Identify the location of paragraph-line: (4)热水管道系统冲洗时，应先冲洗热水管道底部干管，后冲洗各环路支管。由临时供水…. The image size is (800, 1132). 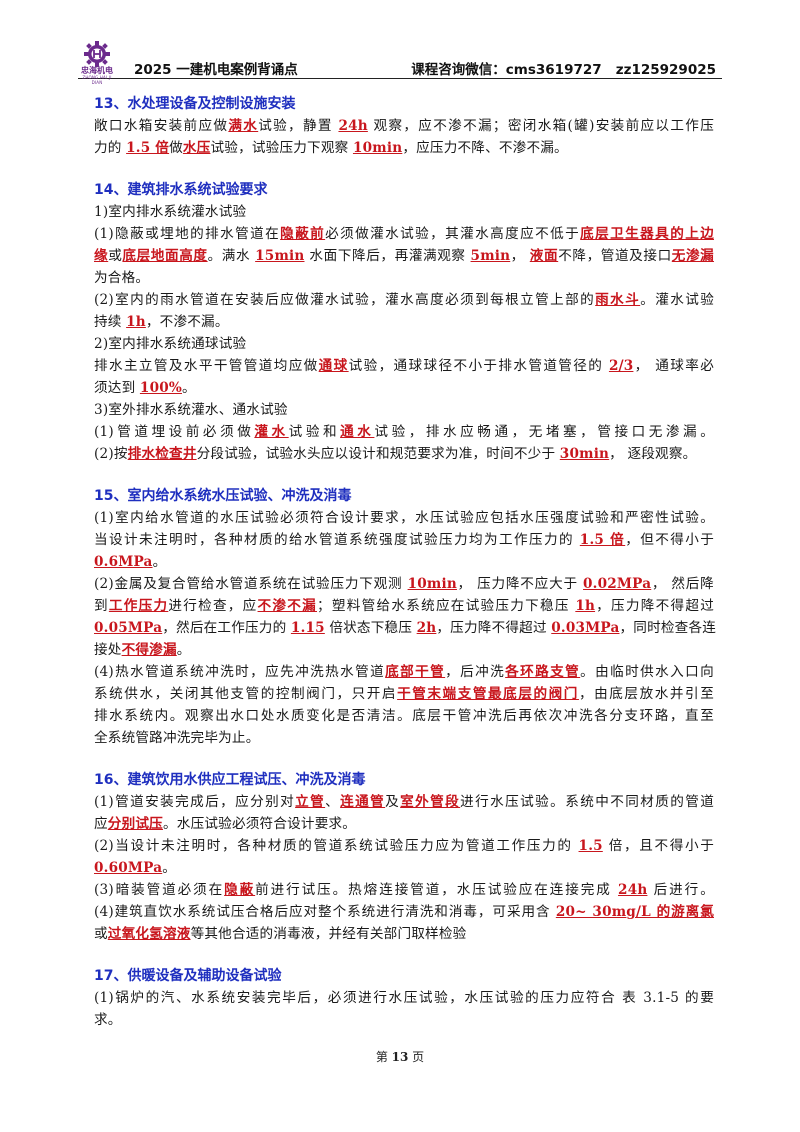
(404, 672).